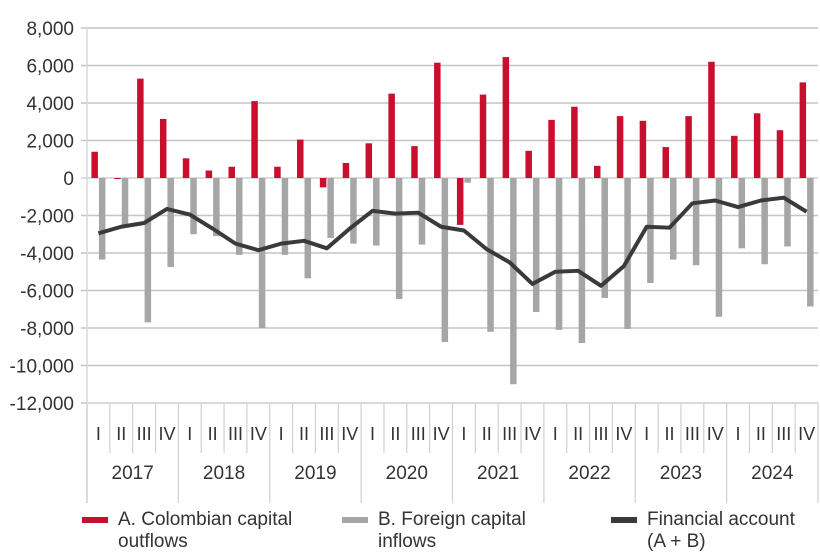 The height and width of the screenshot is (554, 820). Describe the element at coordinates (50, 29) in the screenshot. I see `y-tick-label: 8,000` at that location.